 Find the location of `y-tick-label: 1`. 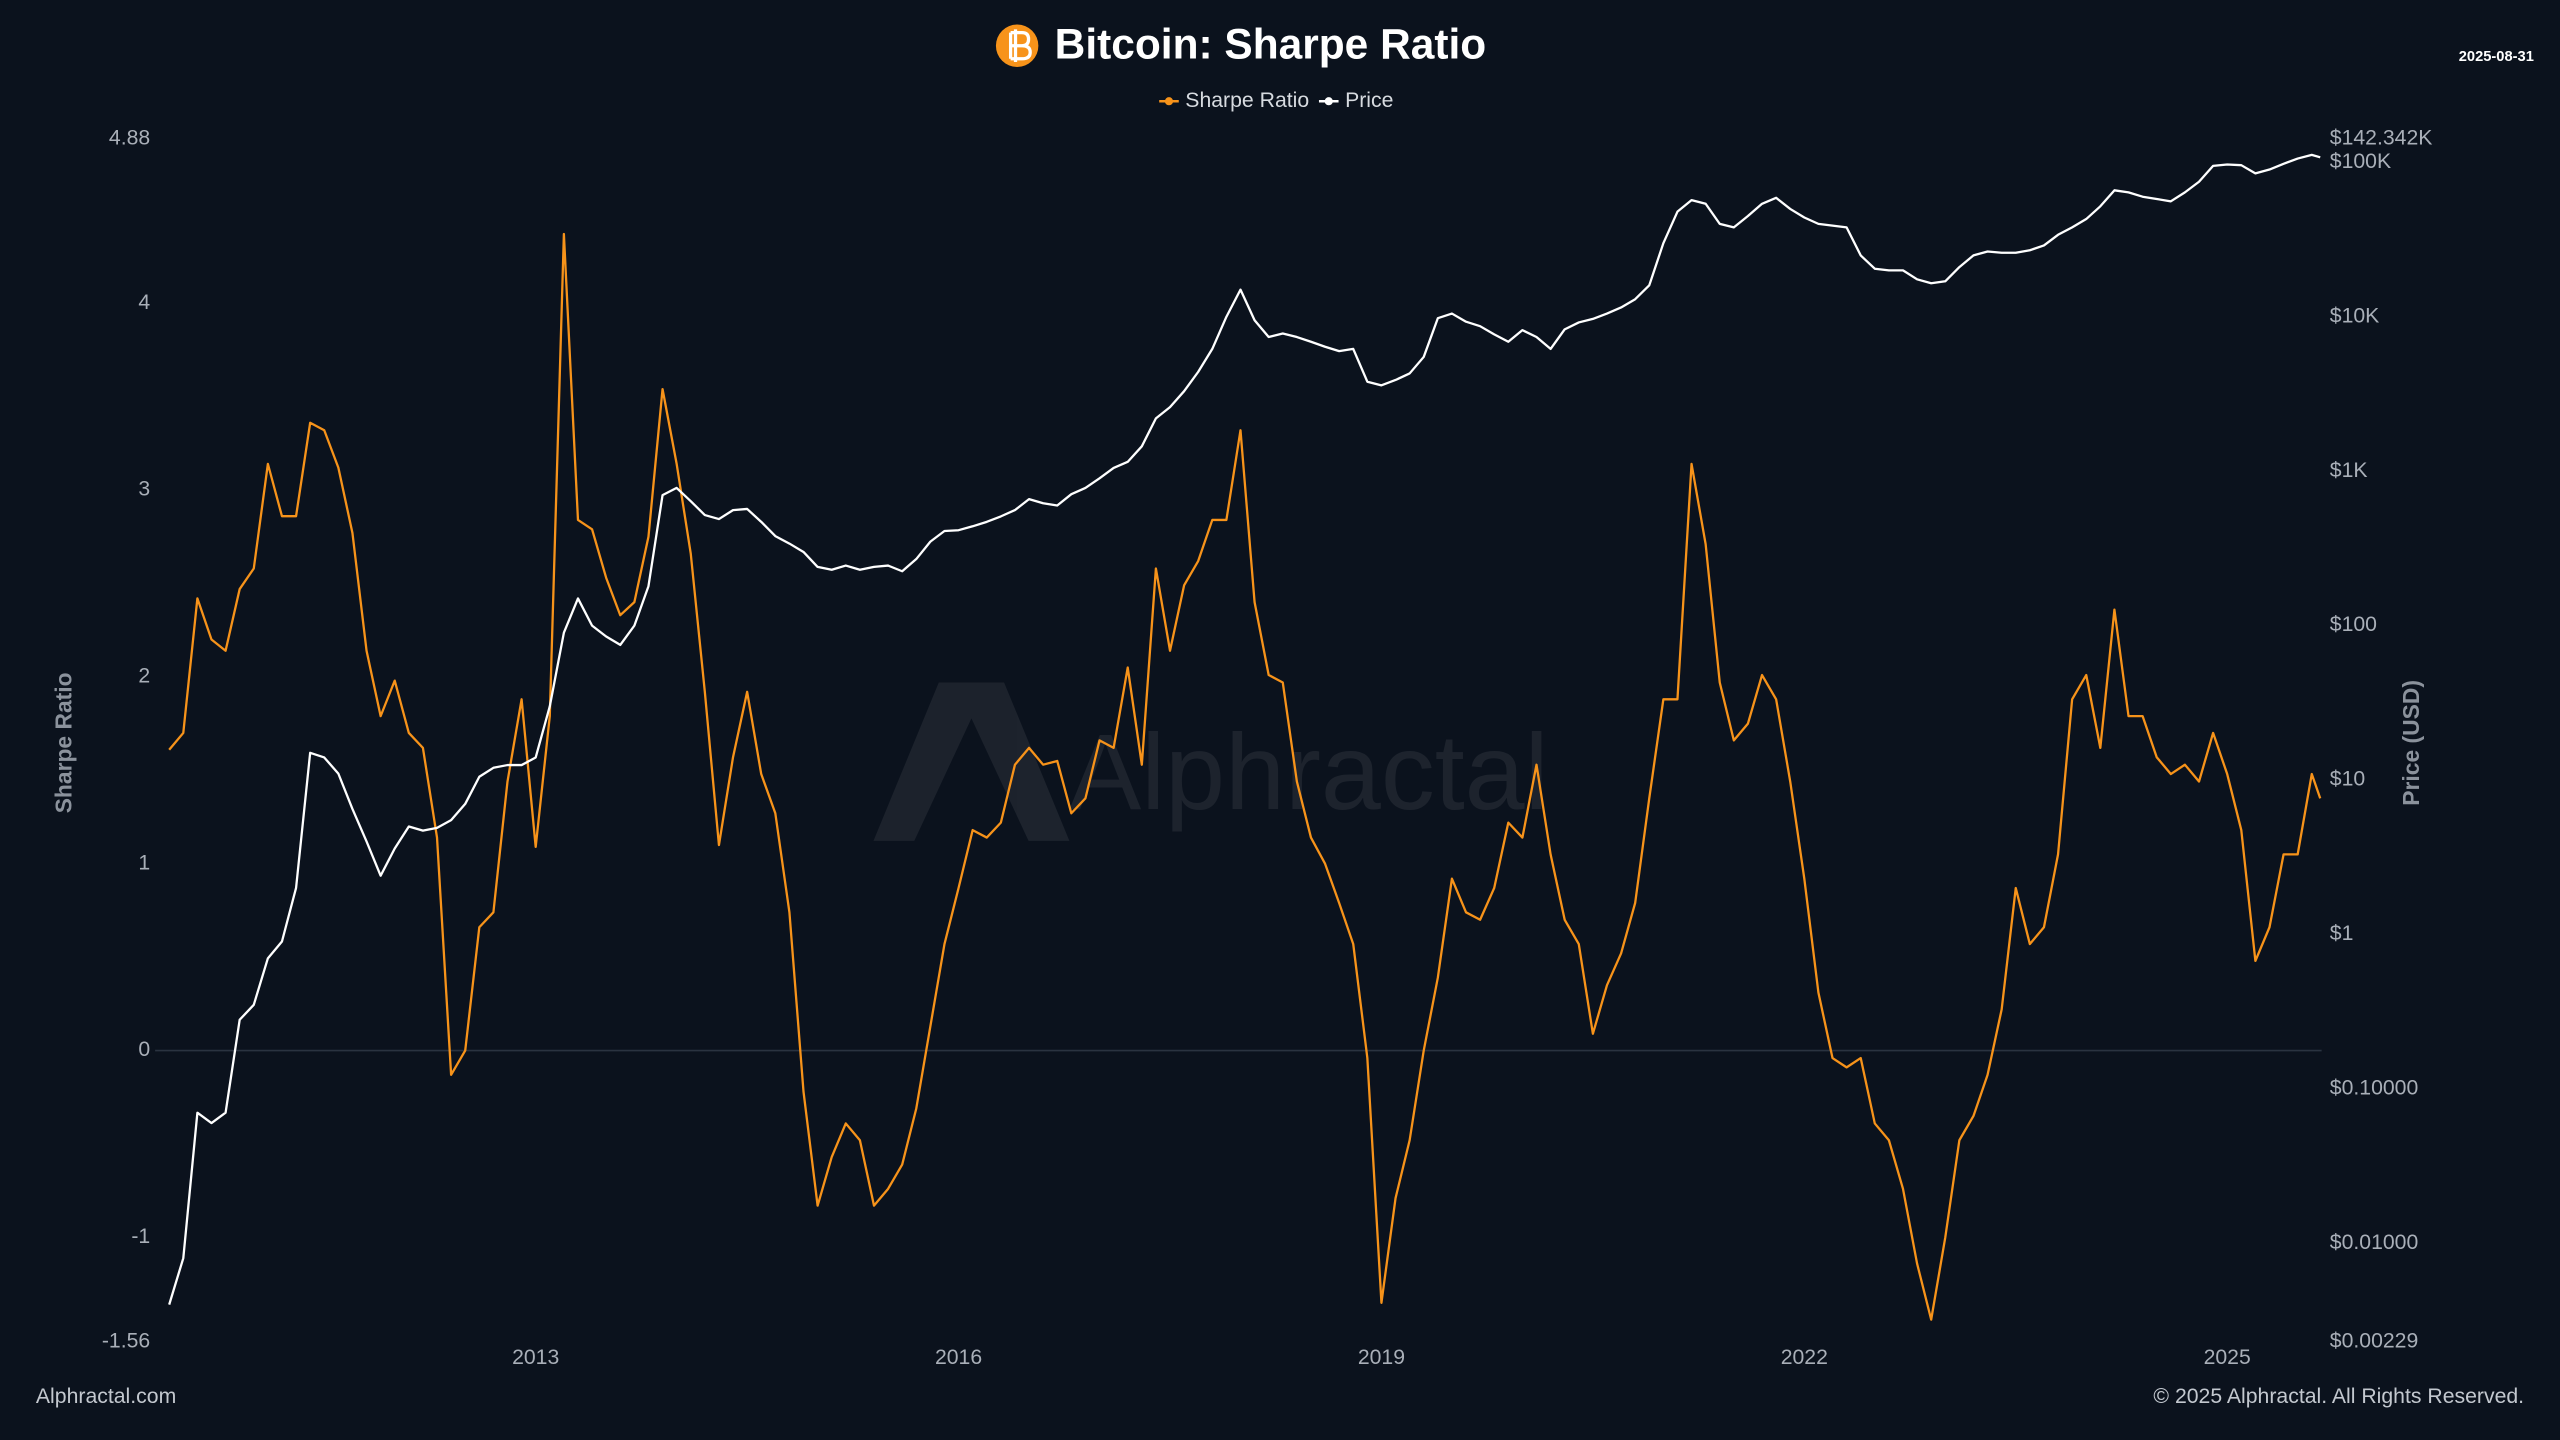

y-tick-label: 1 is located at coordinates (144, 862).